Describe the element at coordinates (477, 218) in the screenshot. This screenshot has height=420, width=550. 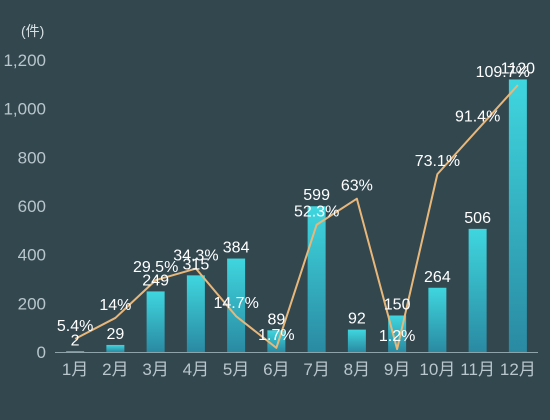
I see `bar-value-label: 506` at that location.